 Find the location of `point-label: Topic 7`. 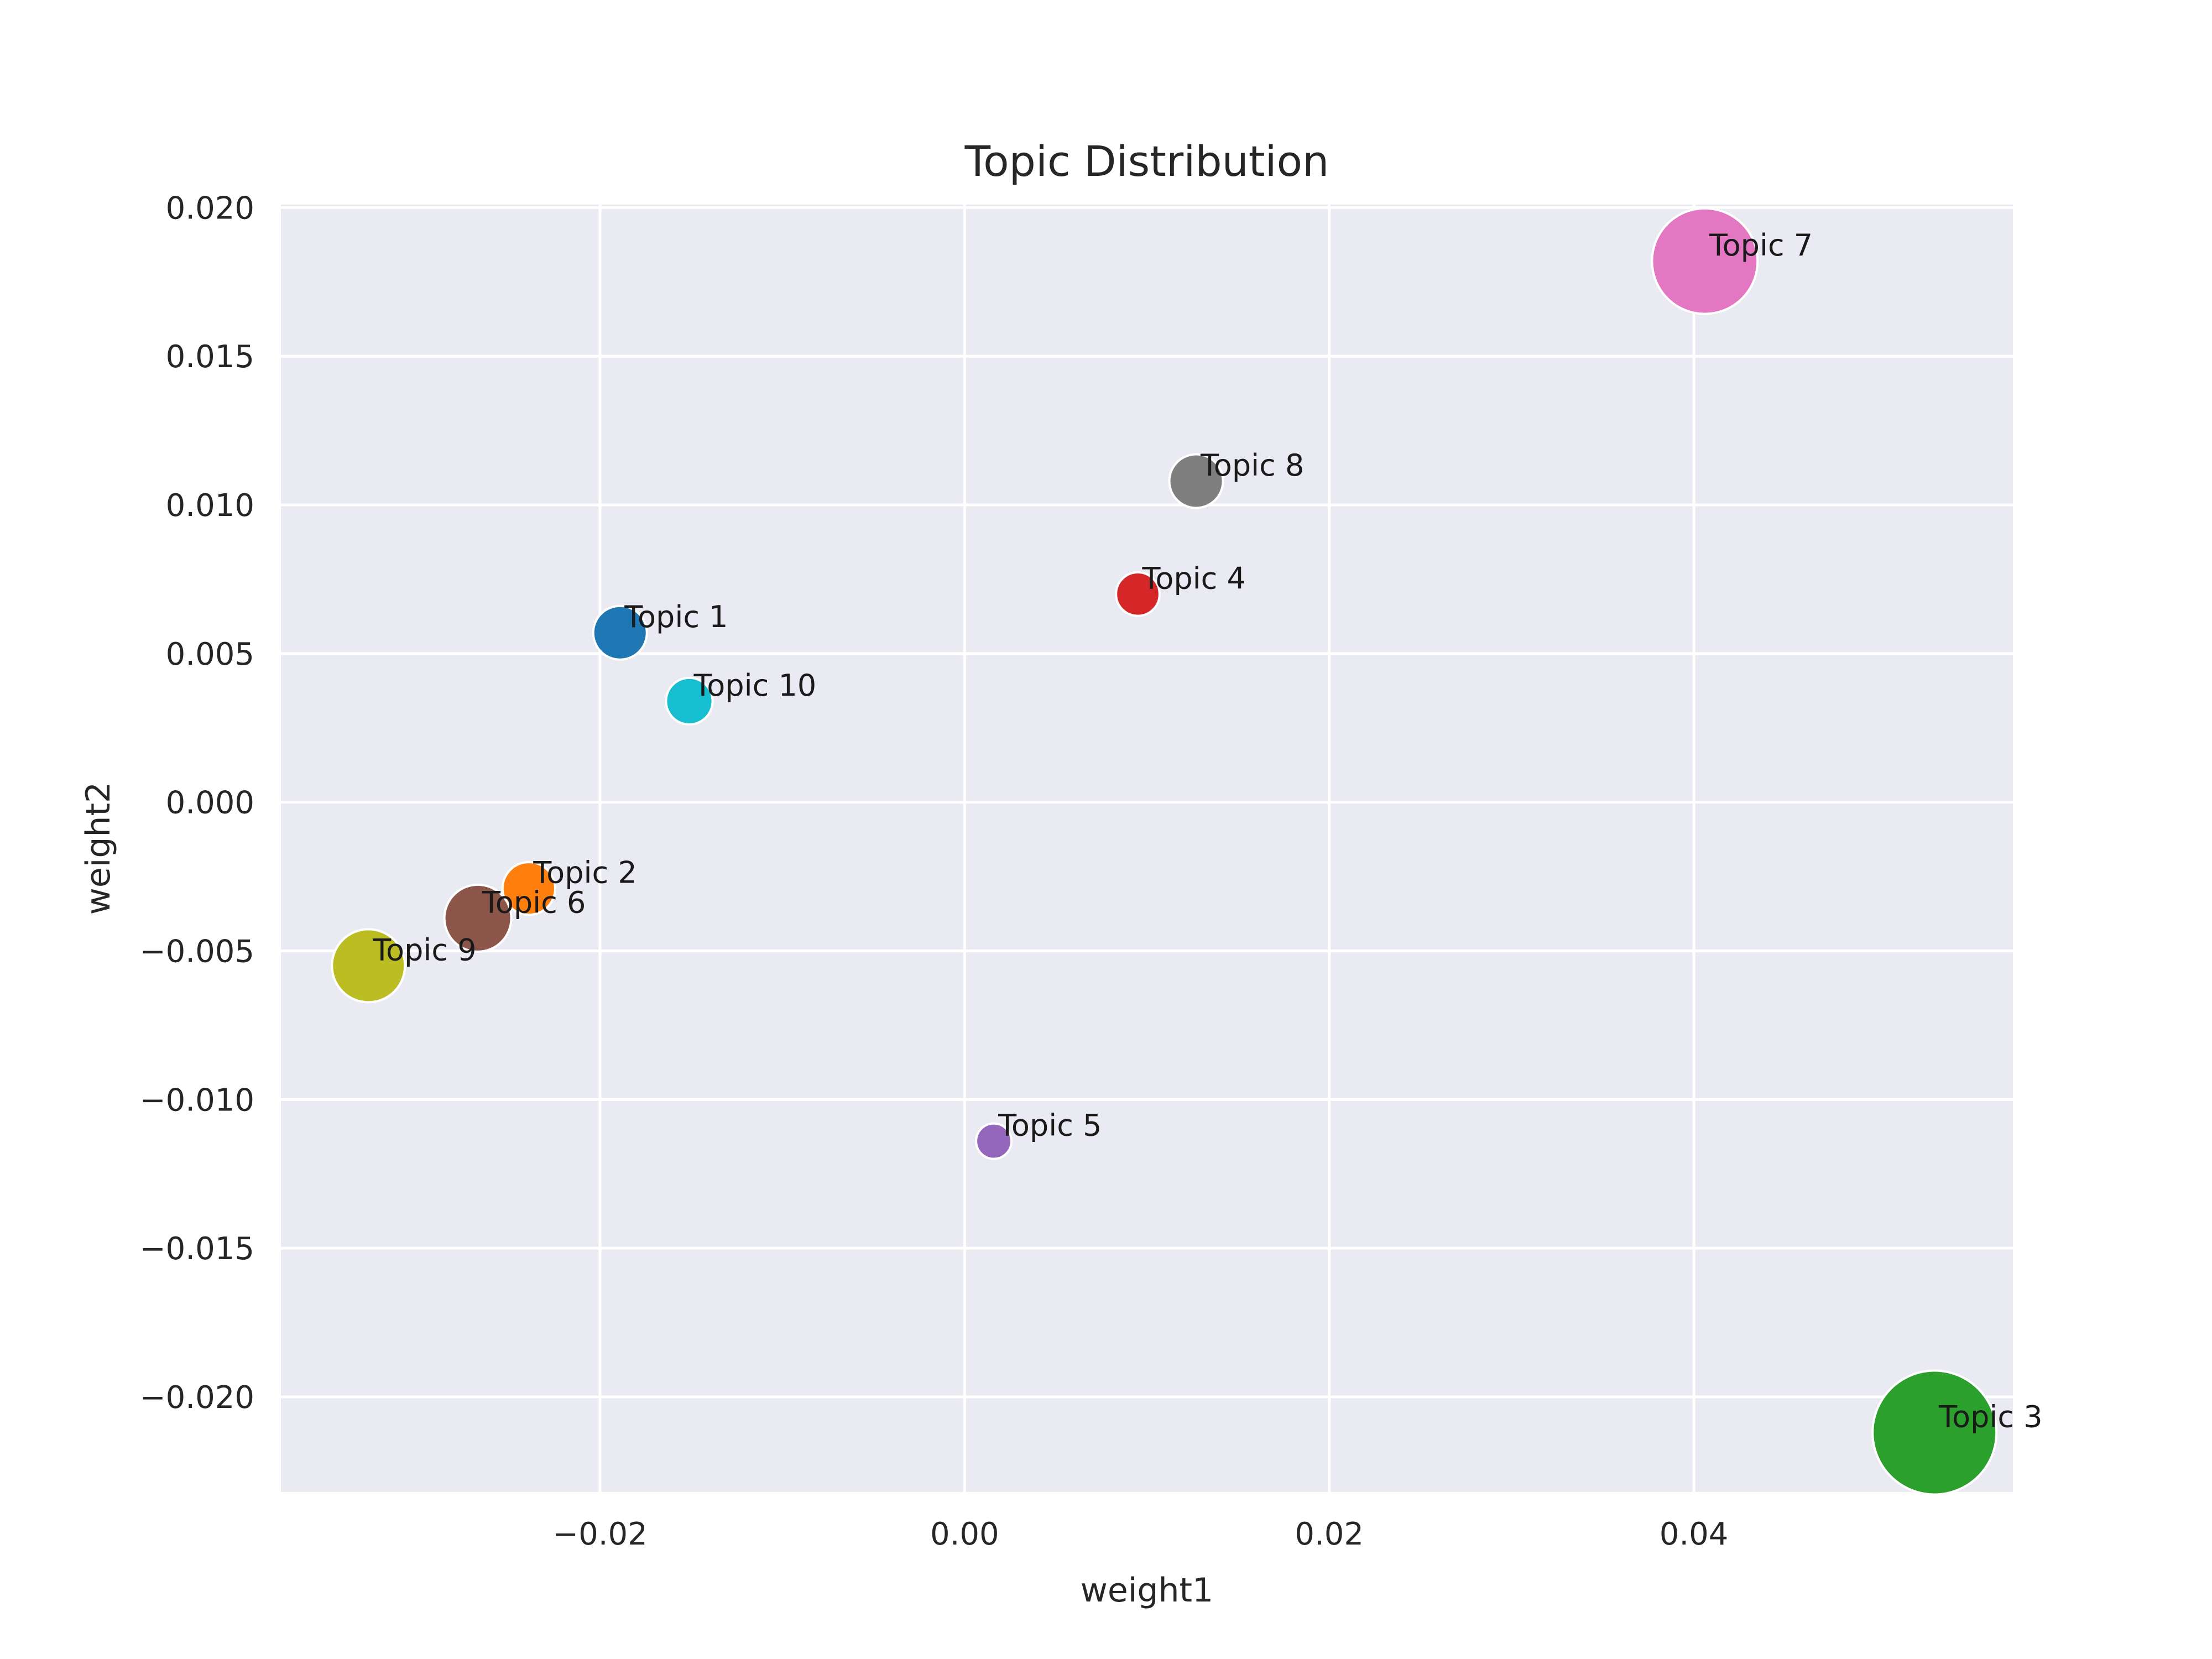

point-label: Topic 7 is located at coordinates (1761, 246).